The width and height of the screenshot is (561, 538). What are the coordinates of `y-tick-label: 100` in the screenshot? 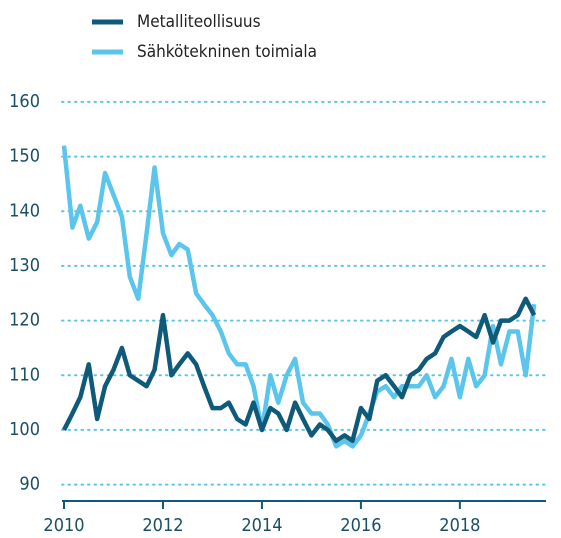 It's located at (24, 429).